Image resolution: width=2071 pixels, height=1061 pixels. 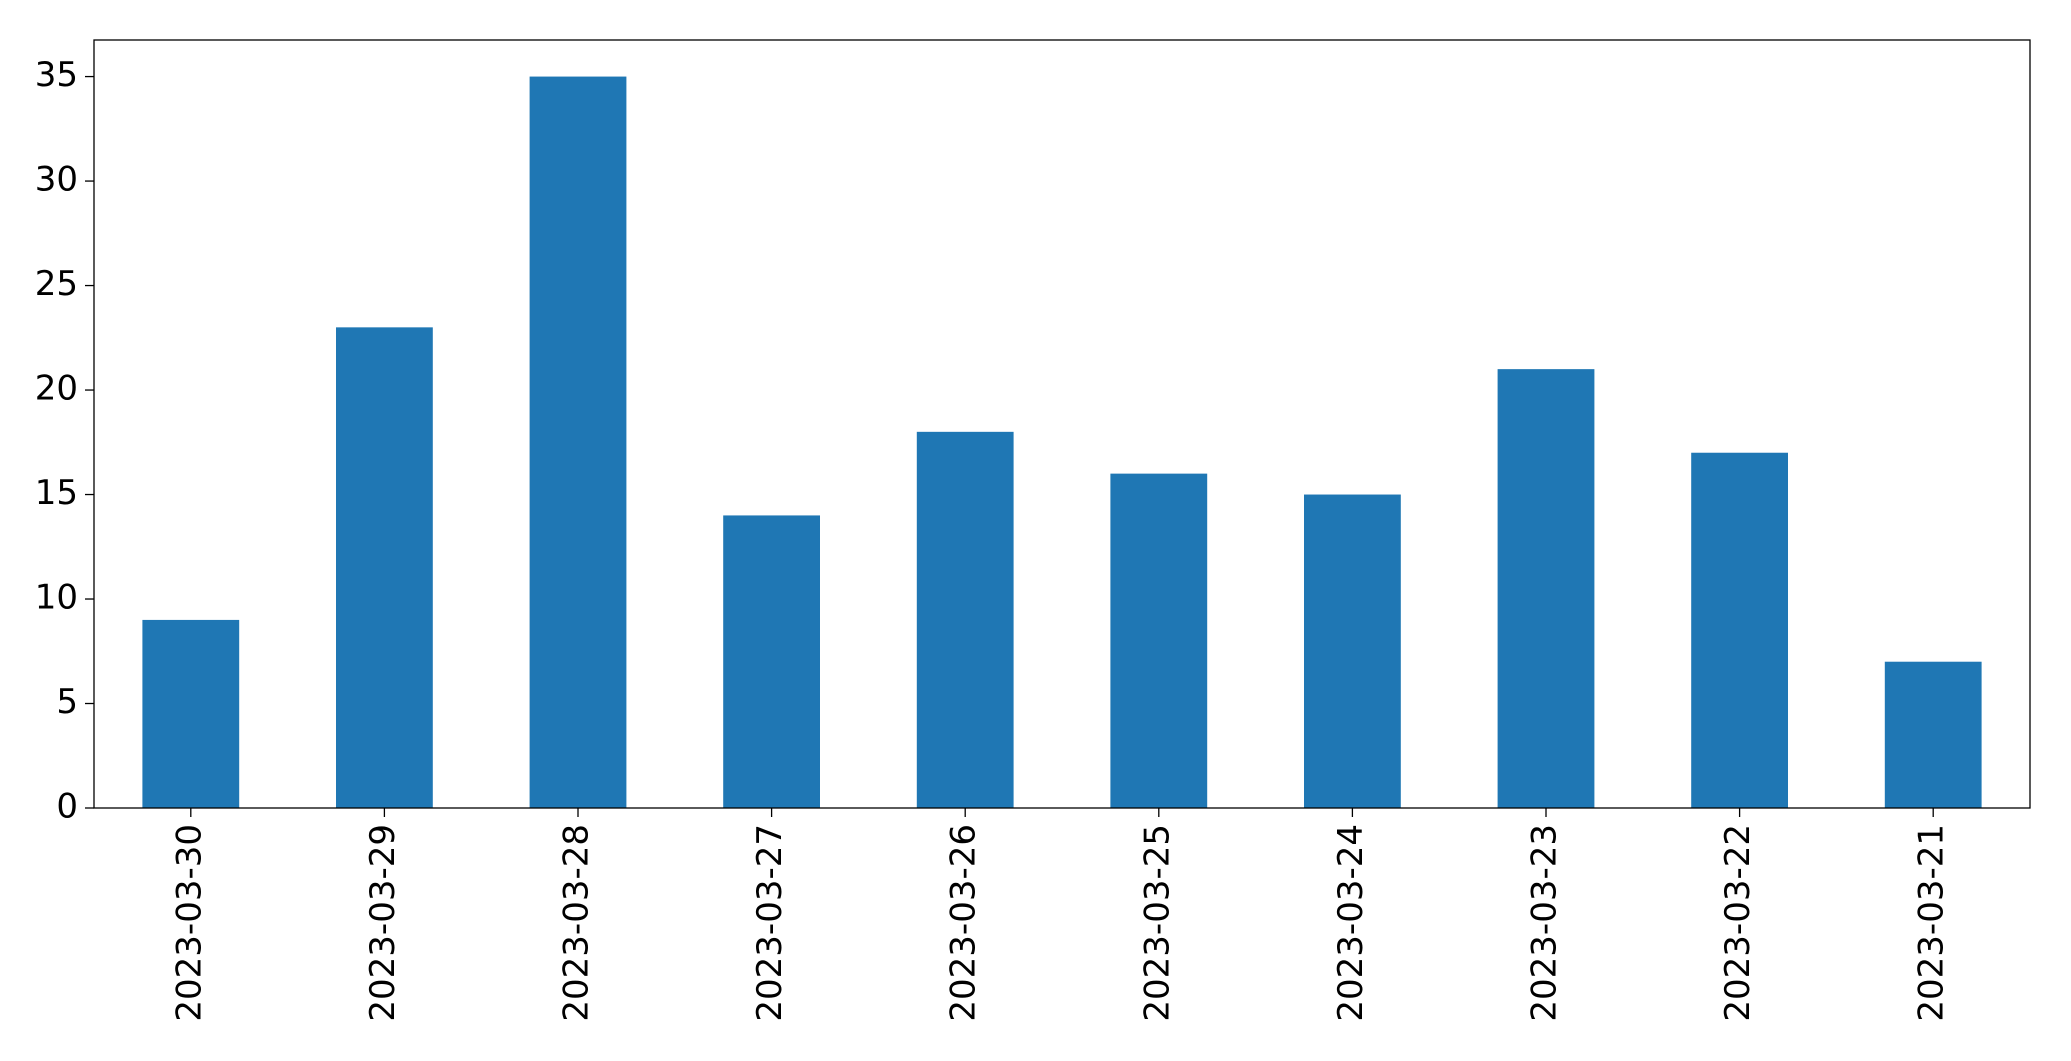 I want to click on y-tick-label: 20, so click(x=56, y=389).